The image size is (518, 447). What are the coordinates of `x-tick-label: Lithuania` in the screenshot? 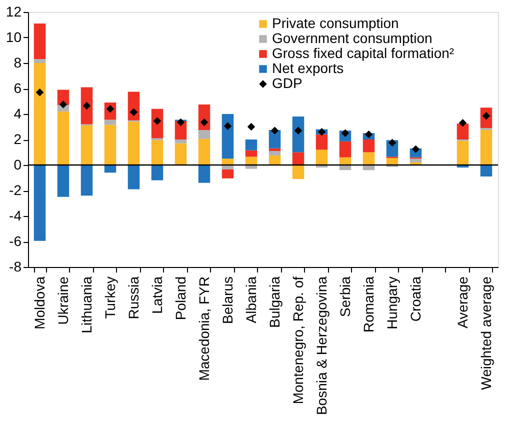 It's located at (86, 305).